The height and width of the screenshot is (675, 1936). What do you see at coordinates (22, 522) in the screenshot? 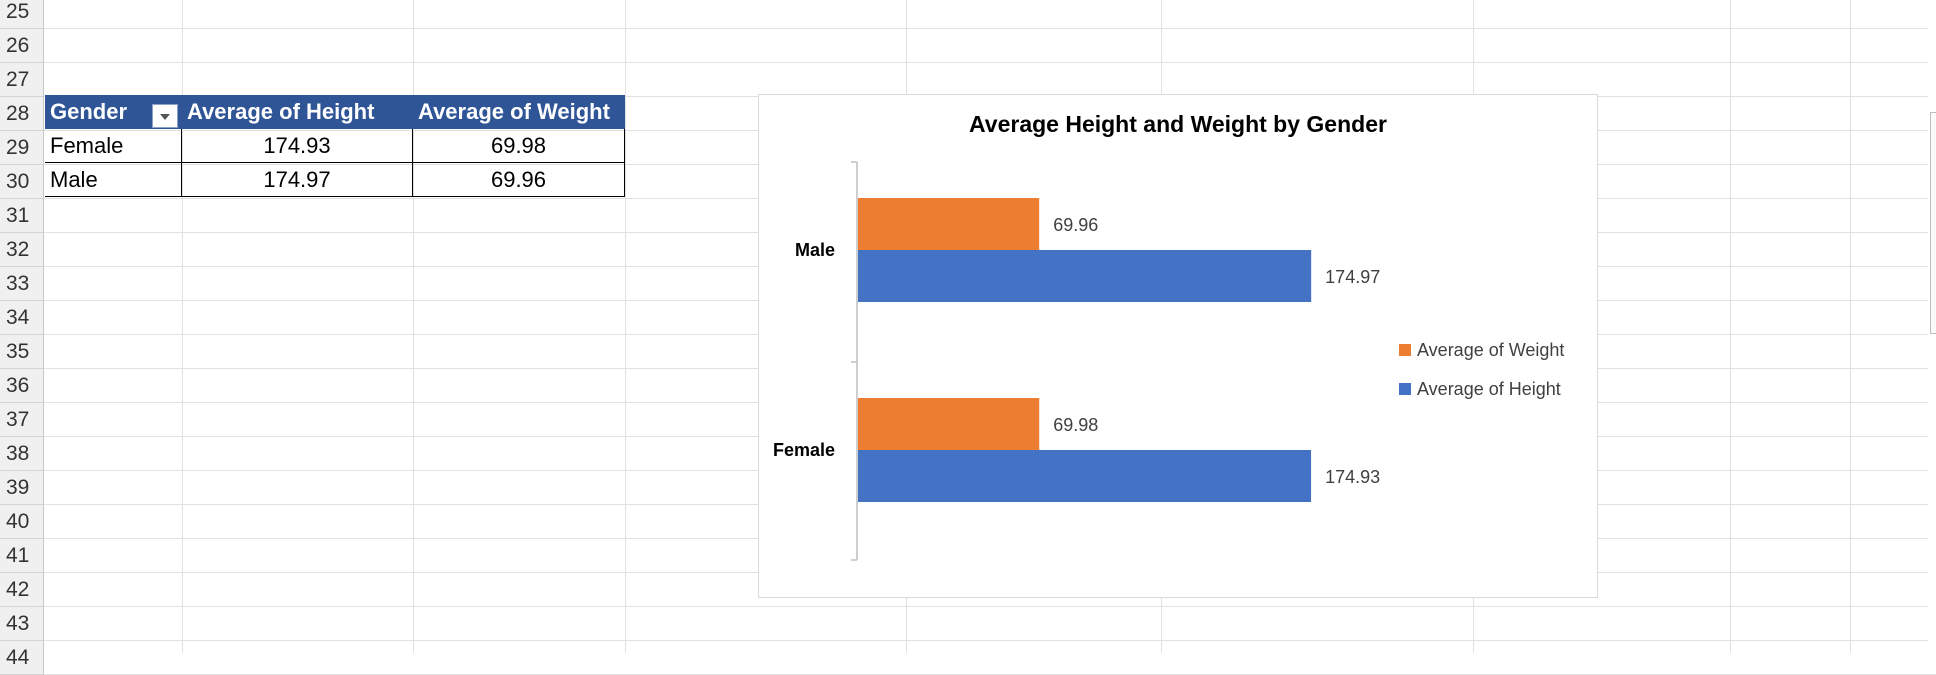
I see `row-header: 40` at bounding box center [22, 522].